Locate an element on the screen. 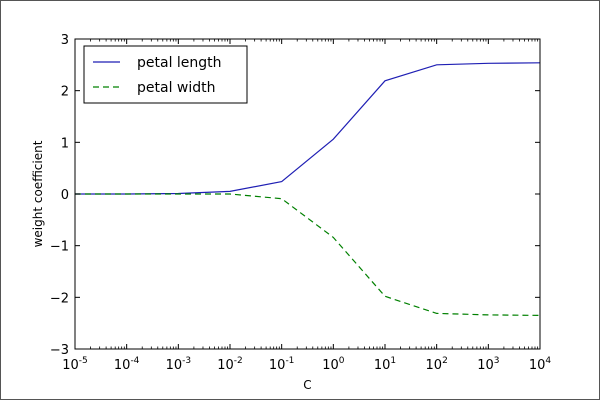 Image resolution: width=600 pixels, height=400 pixels. y-tick-label: 0 is located at coordinates (65, 195).